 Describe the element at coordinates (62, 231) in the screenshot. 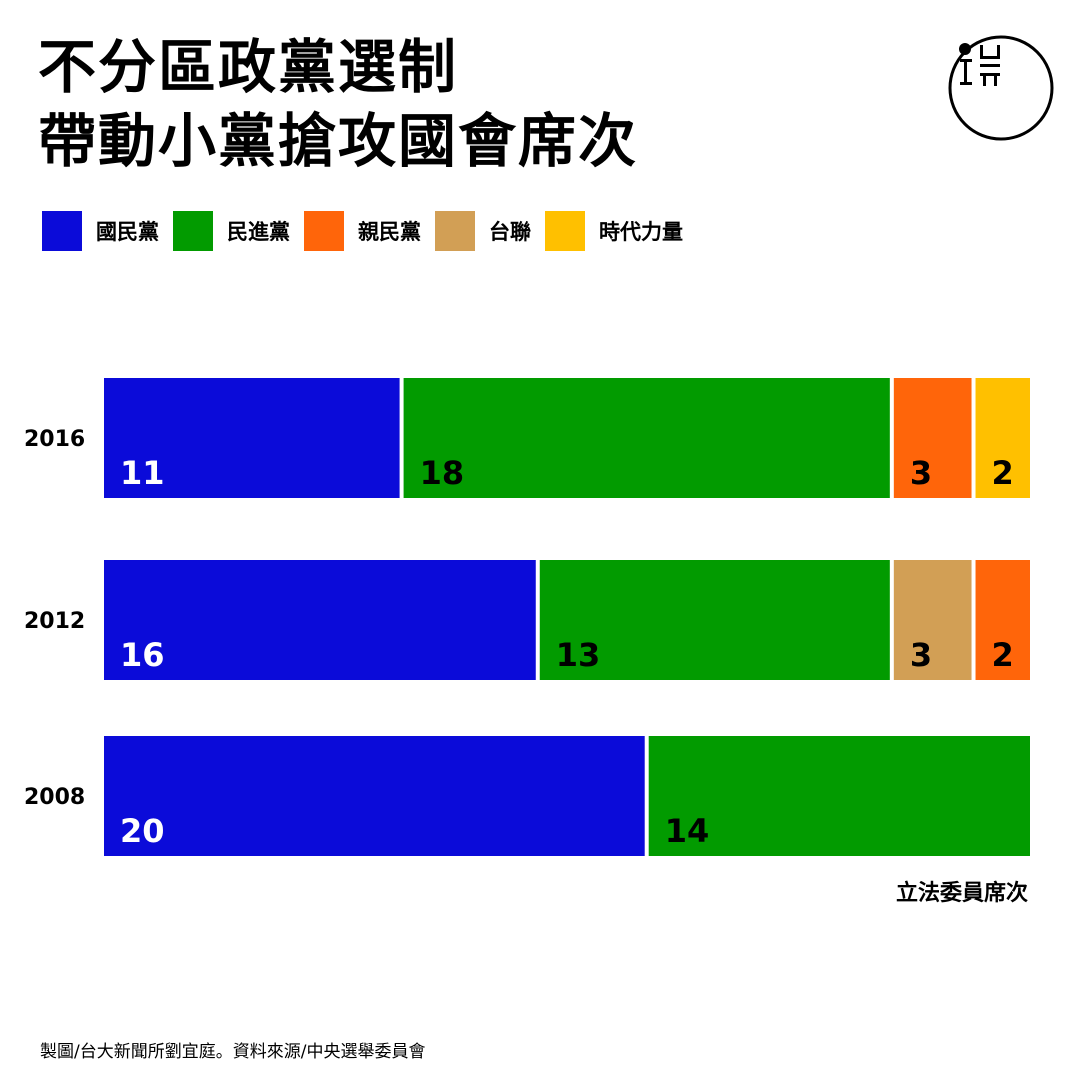

I see `legend-swatch-kmt` at that location.